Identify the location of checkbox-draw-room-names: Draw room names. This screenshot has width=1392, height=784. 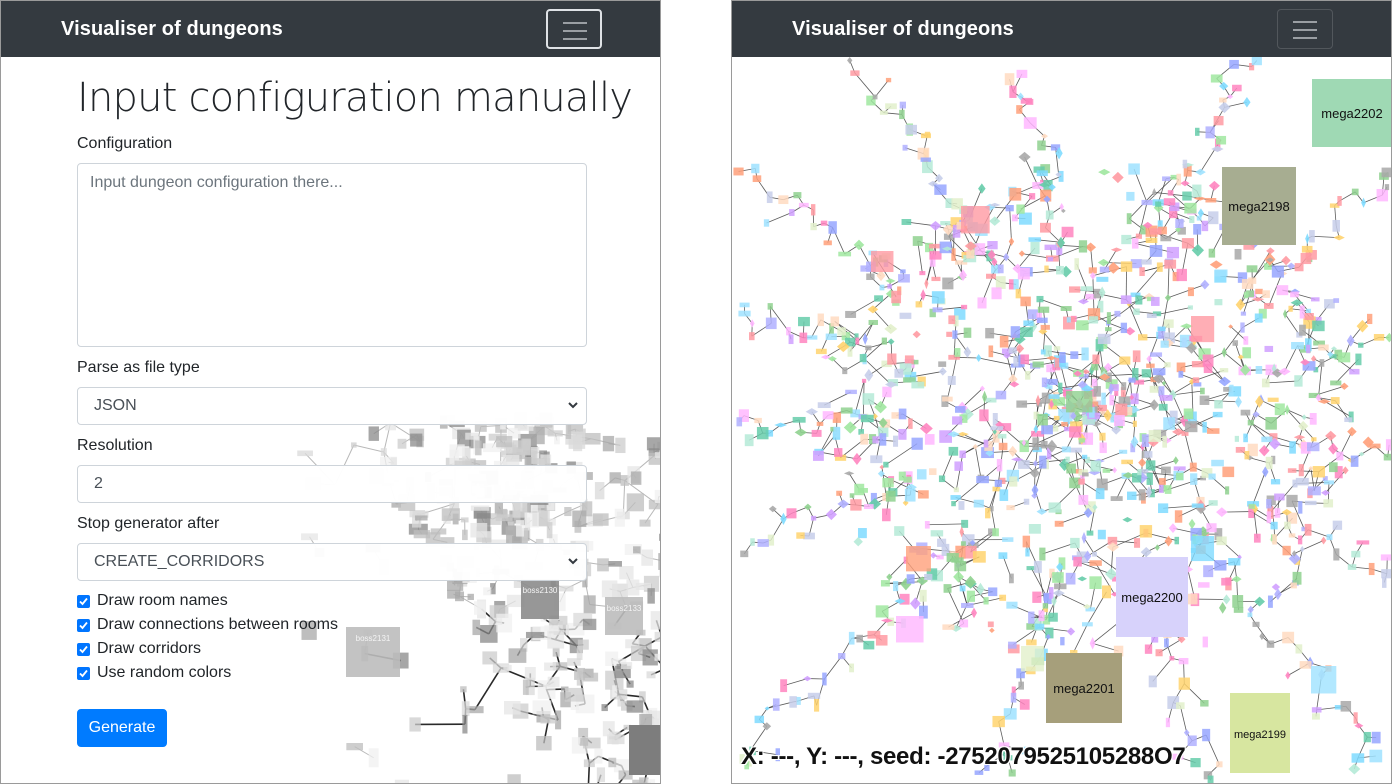
(152, 601).